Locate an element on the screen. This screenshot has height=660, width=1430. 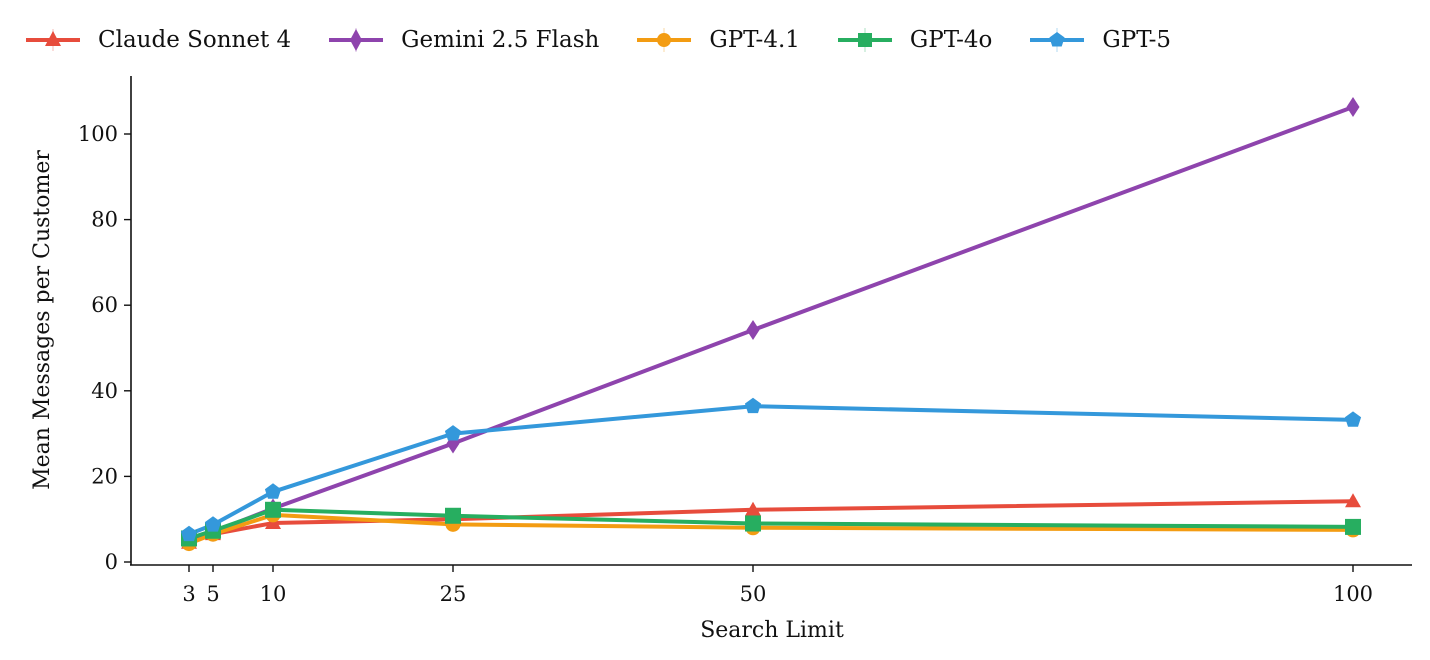
y-tick-label: 80 is located at coordinates (104, 220).